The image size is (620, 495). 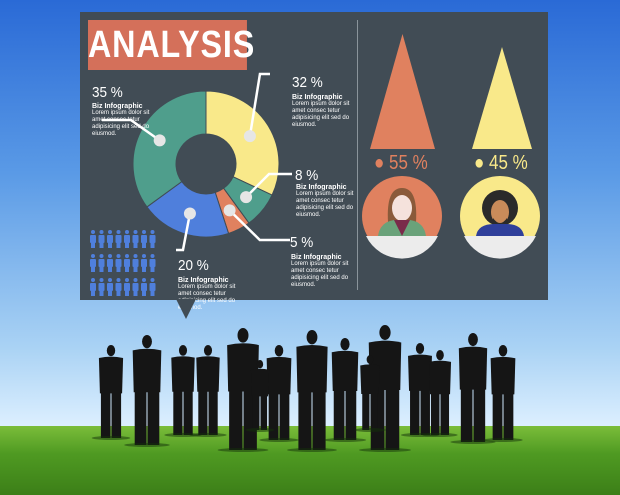 What do you see at coordinates (171, 45) in the screenshot?
I see `title-banner: ANALYSIS` at bounding box center [171, 45].